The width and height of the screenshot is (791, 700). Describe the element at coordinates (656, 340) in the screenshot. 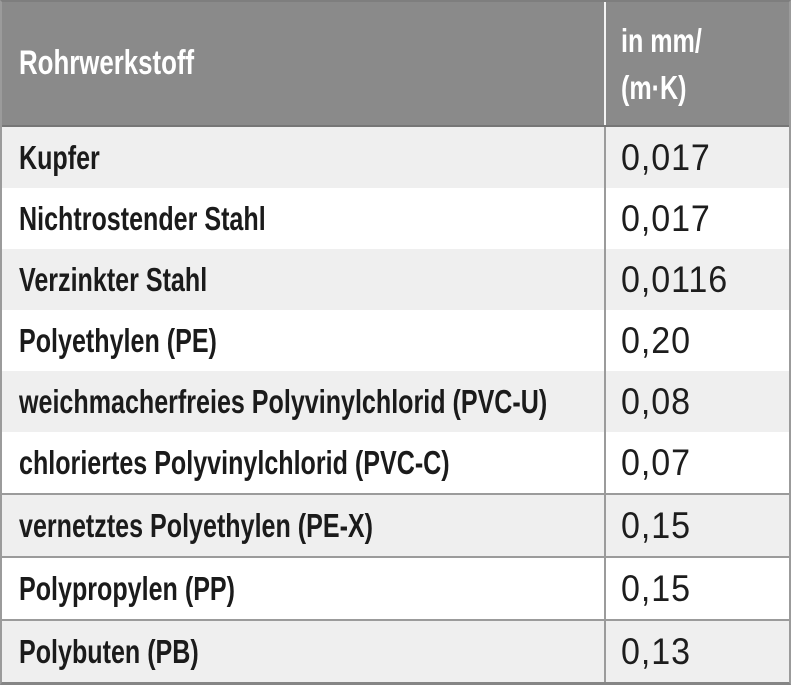

I see `value-label: 0,20` at that location.